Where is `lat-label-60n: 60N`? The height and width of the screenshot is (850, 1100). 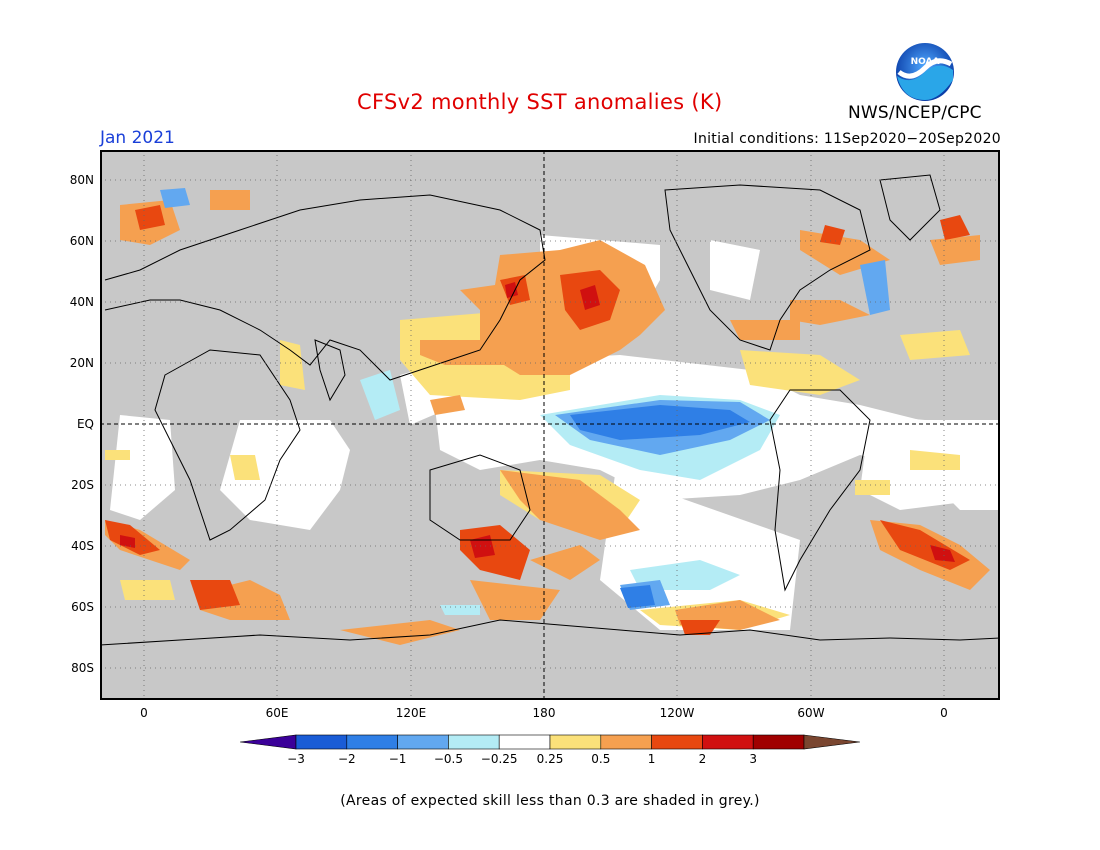
lat-label-60n: 60N is located at coordinates (81, 241).